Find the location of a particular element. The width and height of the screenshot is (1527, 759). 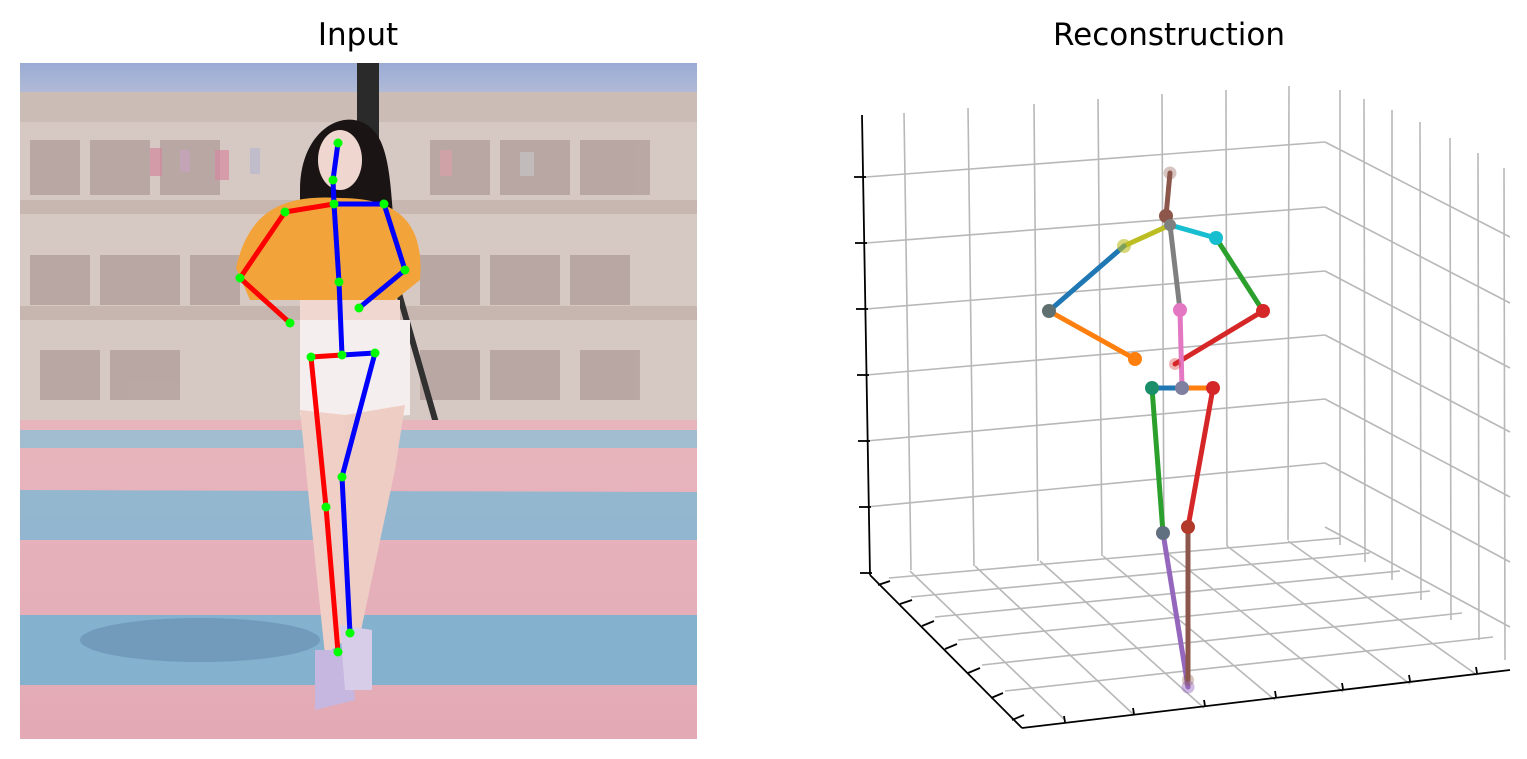

skeleton-2d is located at coordinates (322, 397).